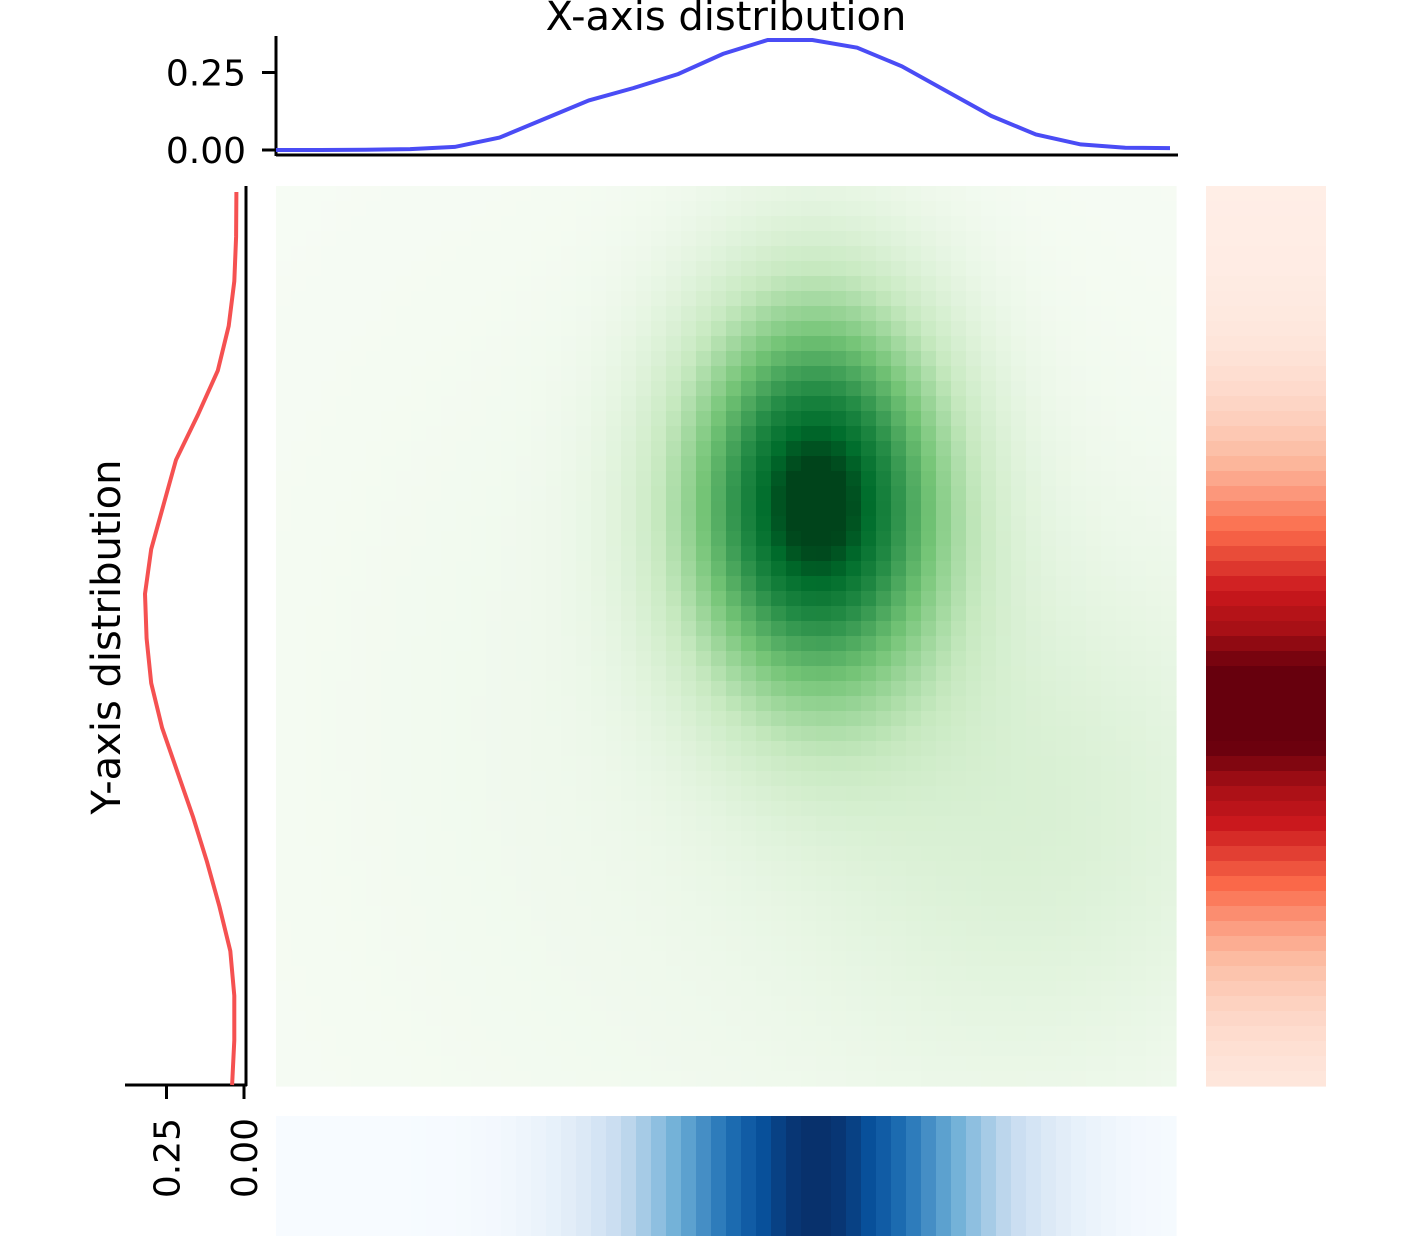 This screenshot has height=1236, width=1416. I want to click on right-strip-cell, so click(1266, 194).